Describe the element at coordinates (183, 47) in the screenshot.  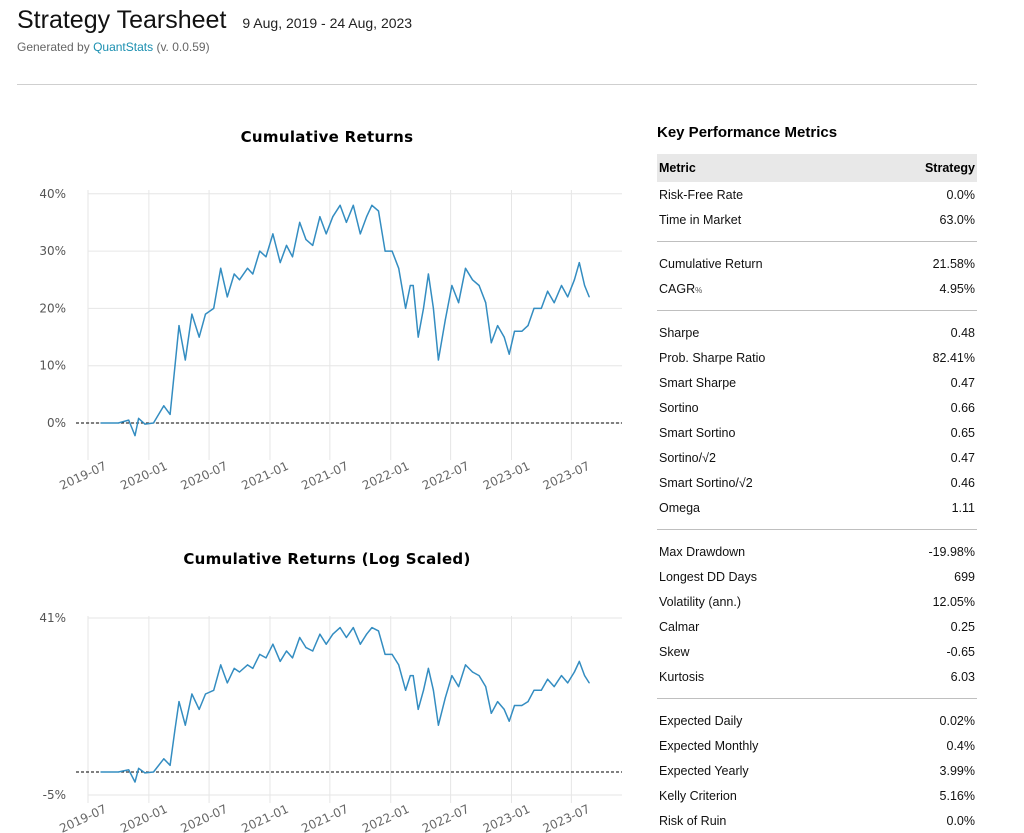
I see `generator-version: (v. 0.0.59)` at that location.